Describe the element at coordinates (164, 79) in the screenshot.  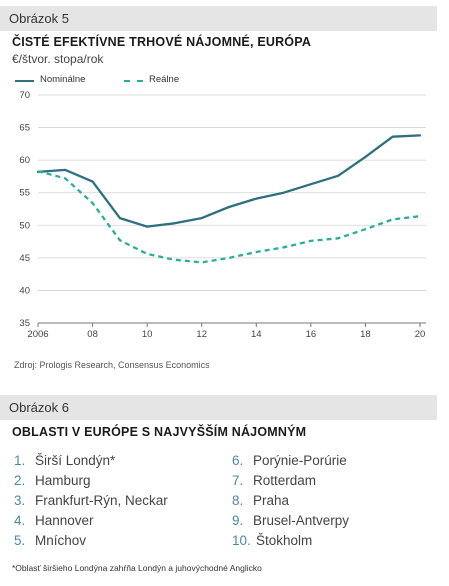
I see `legend-label-real: Reálne` at that location.